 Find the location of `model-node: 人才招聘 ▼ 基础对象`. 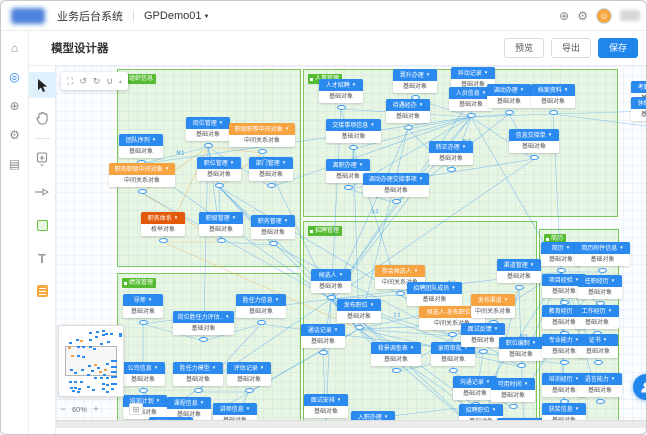

model-node: 人才招聘 ▼ 基础对象 is located at coordinates (341, 94).